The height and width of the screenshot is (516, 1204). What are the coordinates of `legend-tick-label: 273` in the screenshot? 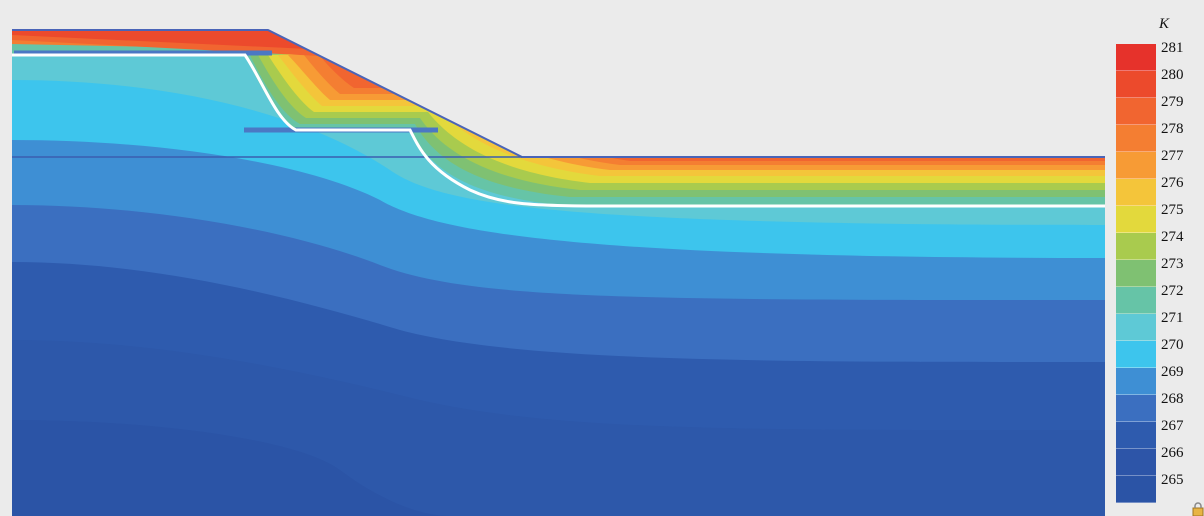 It's located at (1172, 264).